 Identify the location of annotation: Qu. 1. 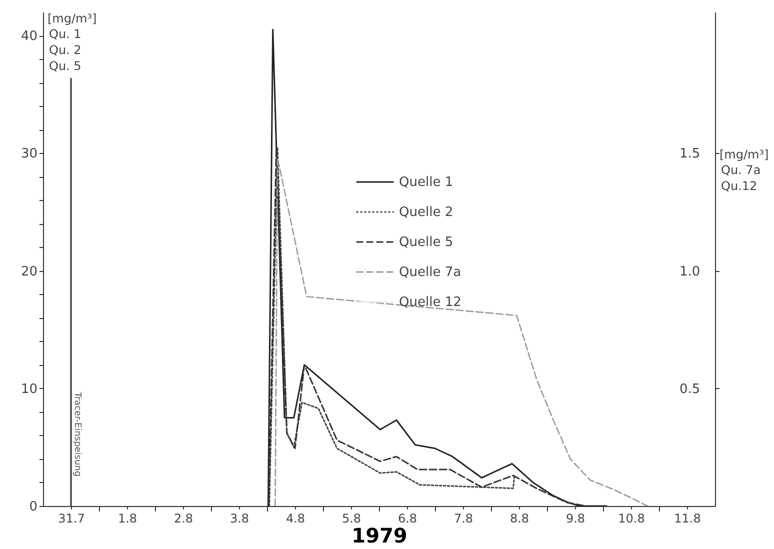
(65, 34).